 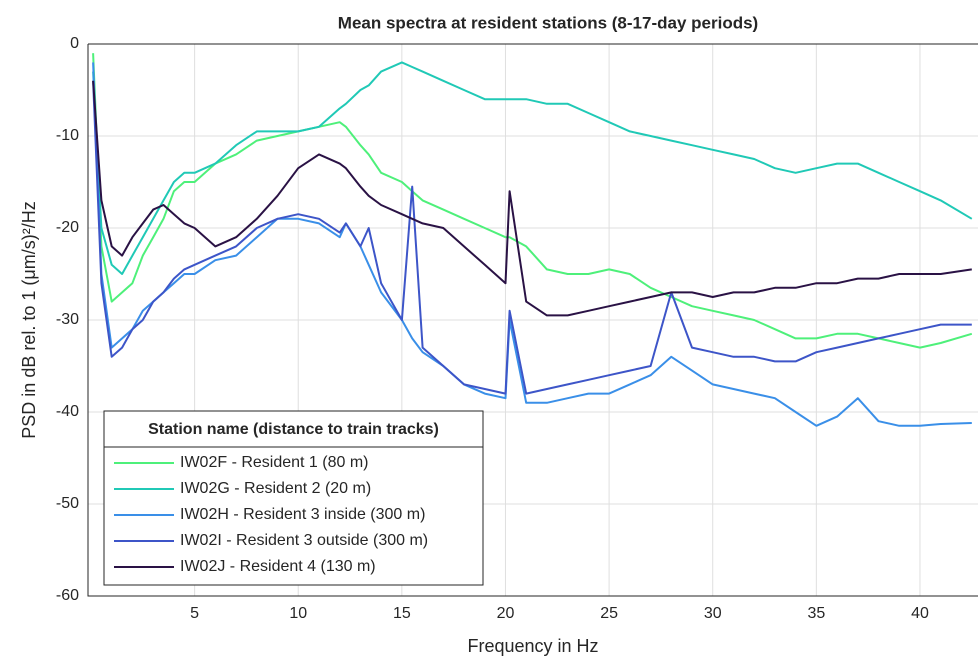 I want to click on legend-box, so click(x=293, y=498).